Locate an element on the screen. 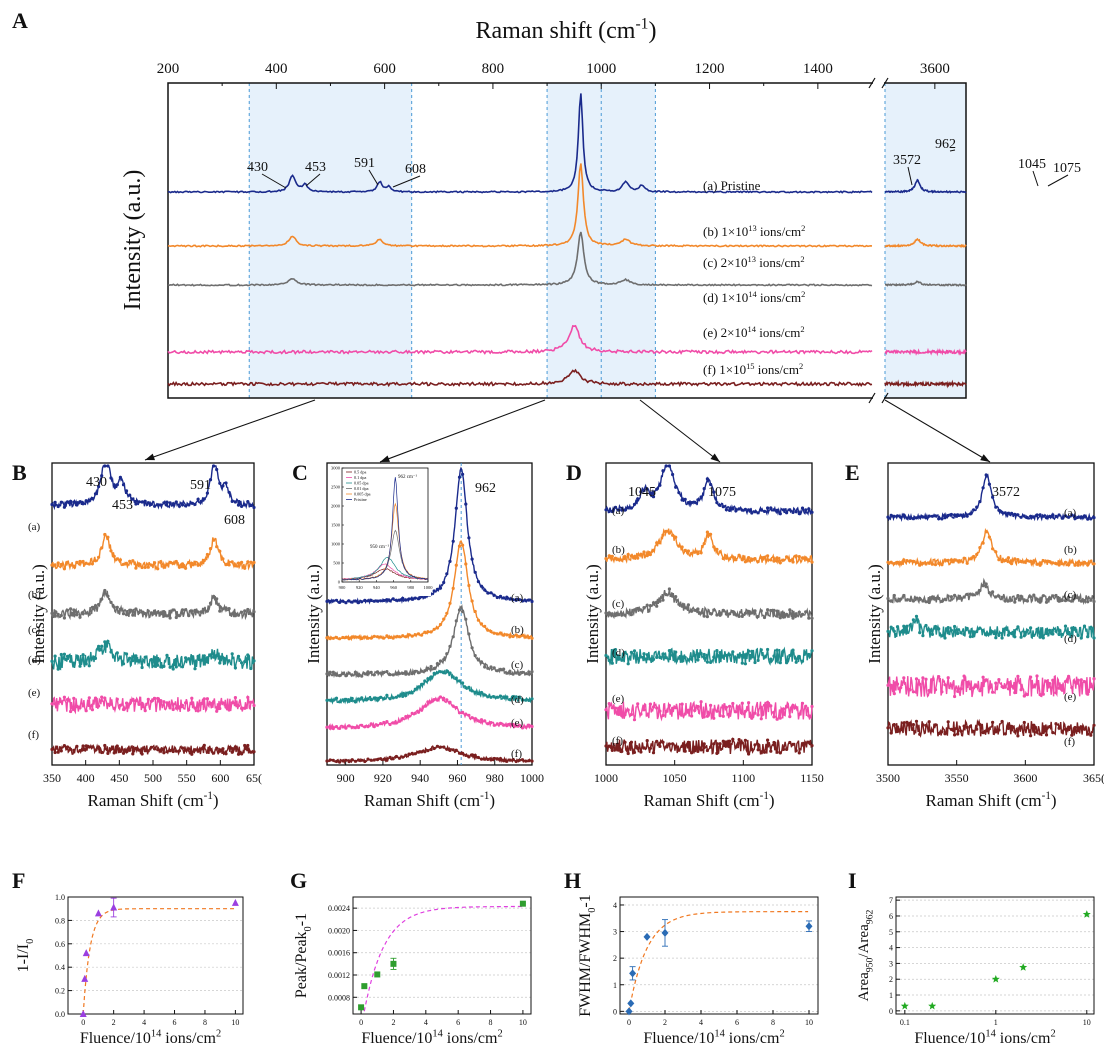  x-tick-label: 1100 is located at coordinates (744, 778).